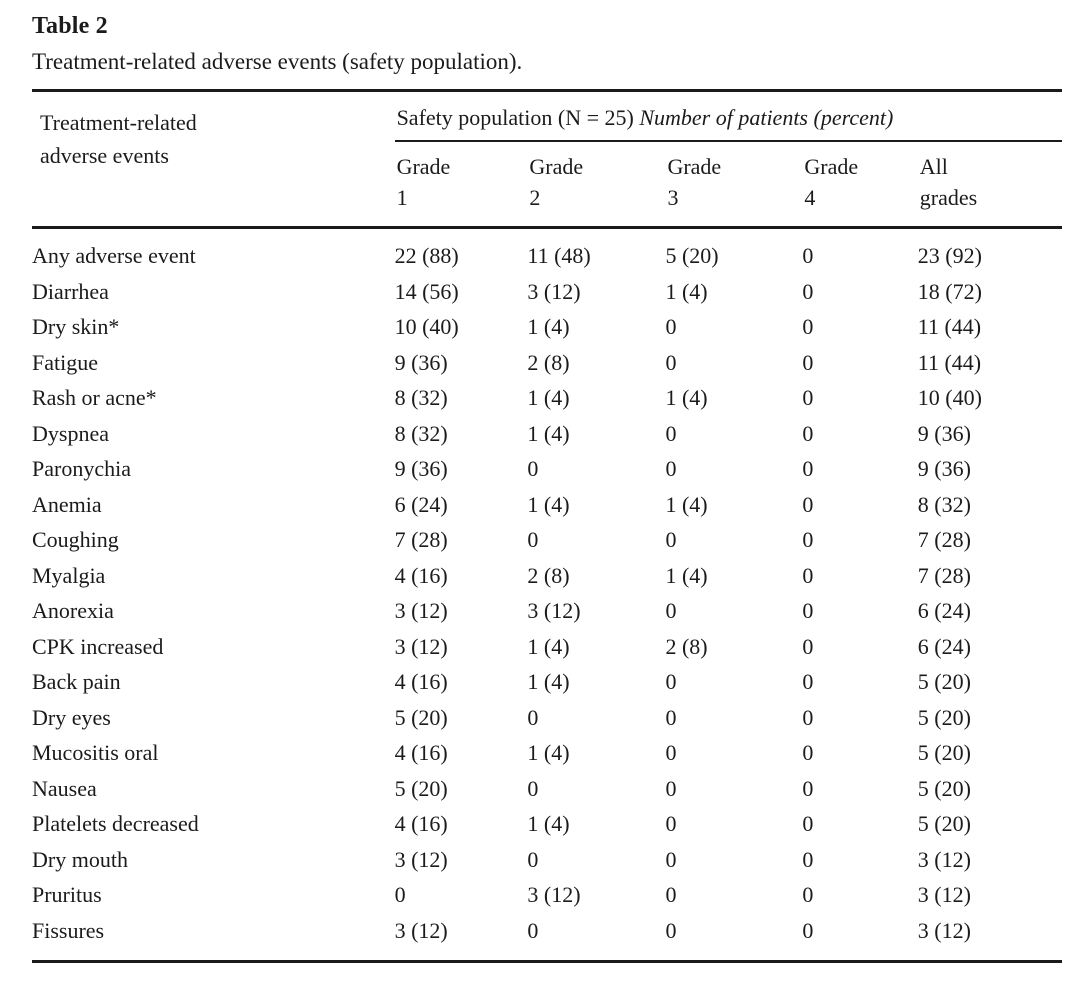 The height and width of the screenshot is (986, 1080). What do you see at coordinates (70, 433) in the screenshot?
I see `adverse-event-label: Dyspnea` at bounding box center [70, 433].